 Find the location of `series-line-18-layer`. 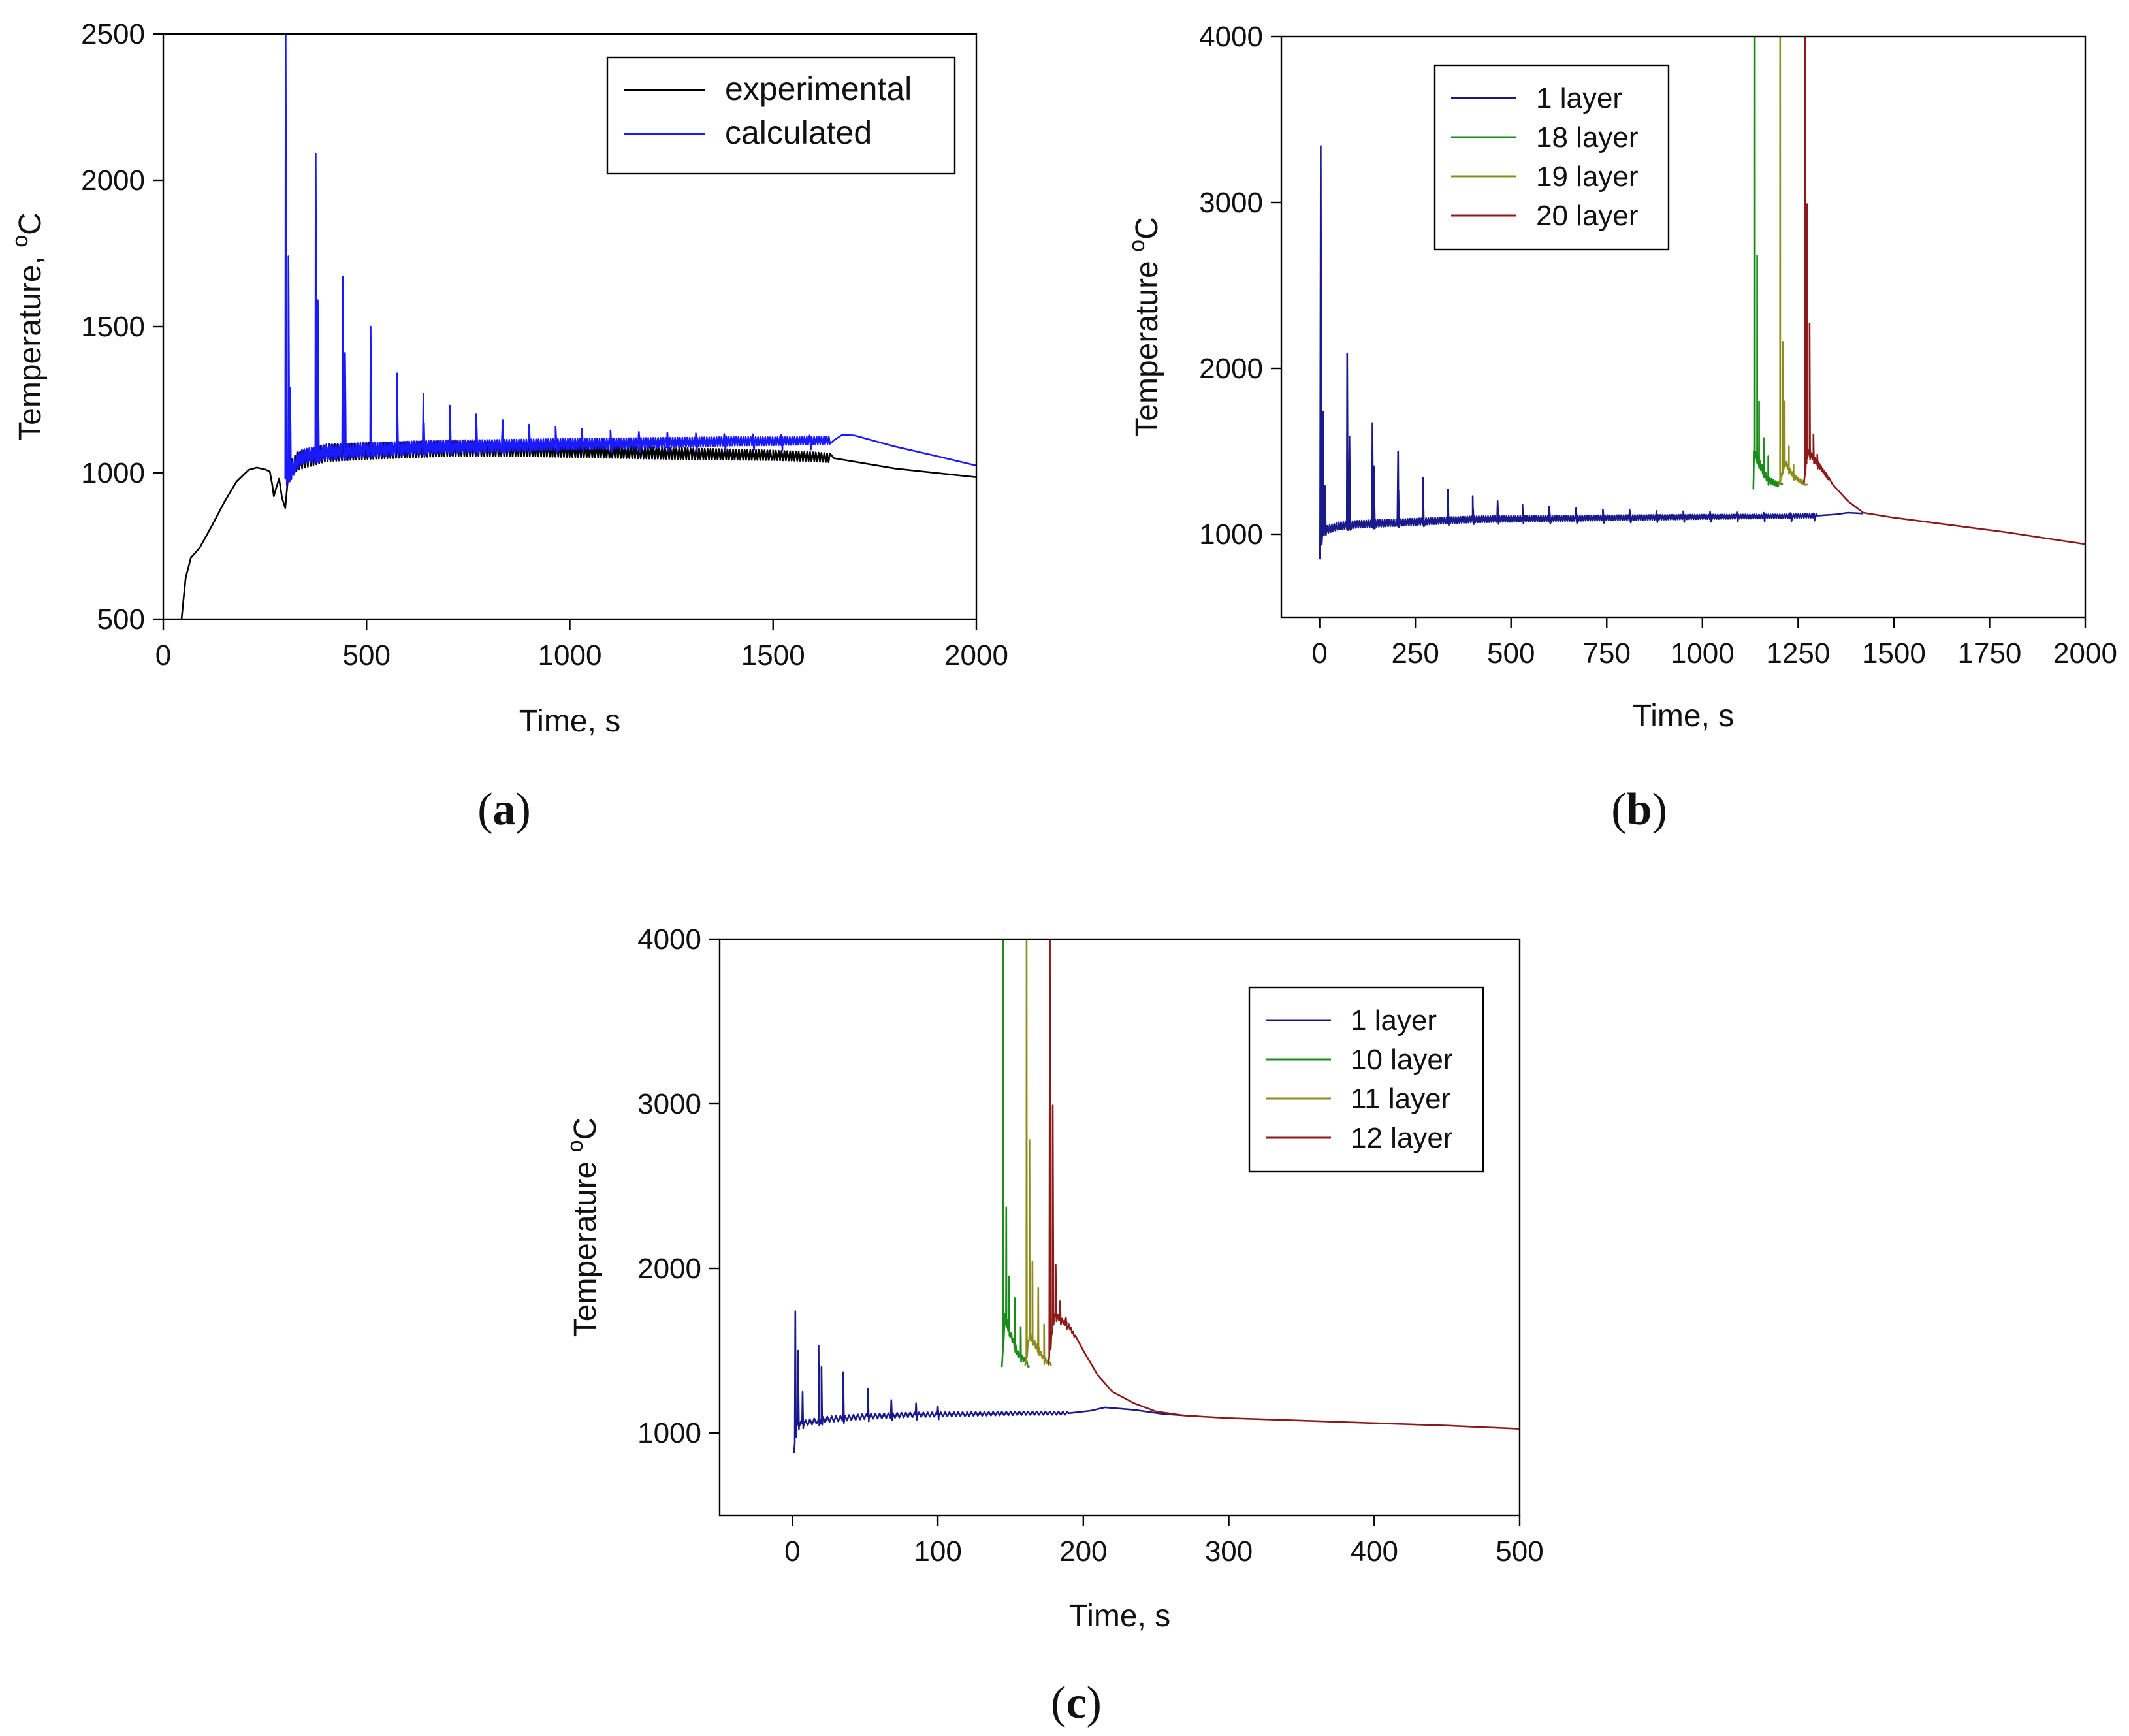

series-line-18-layer is located at coordinates (1768, 263).